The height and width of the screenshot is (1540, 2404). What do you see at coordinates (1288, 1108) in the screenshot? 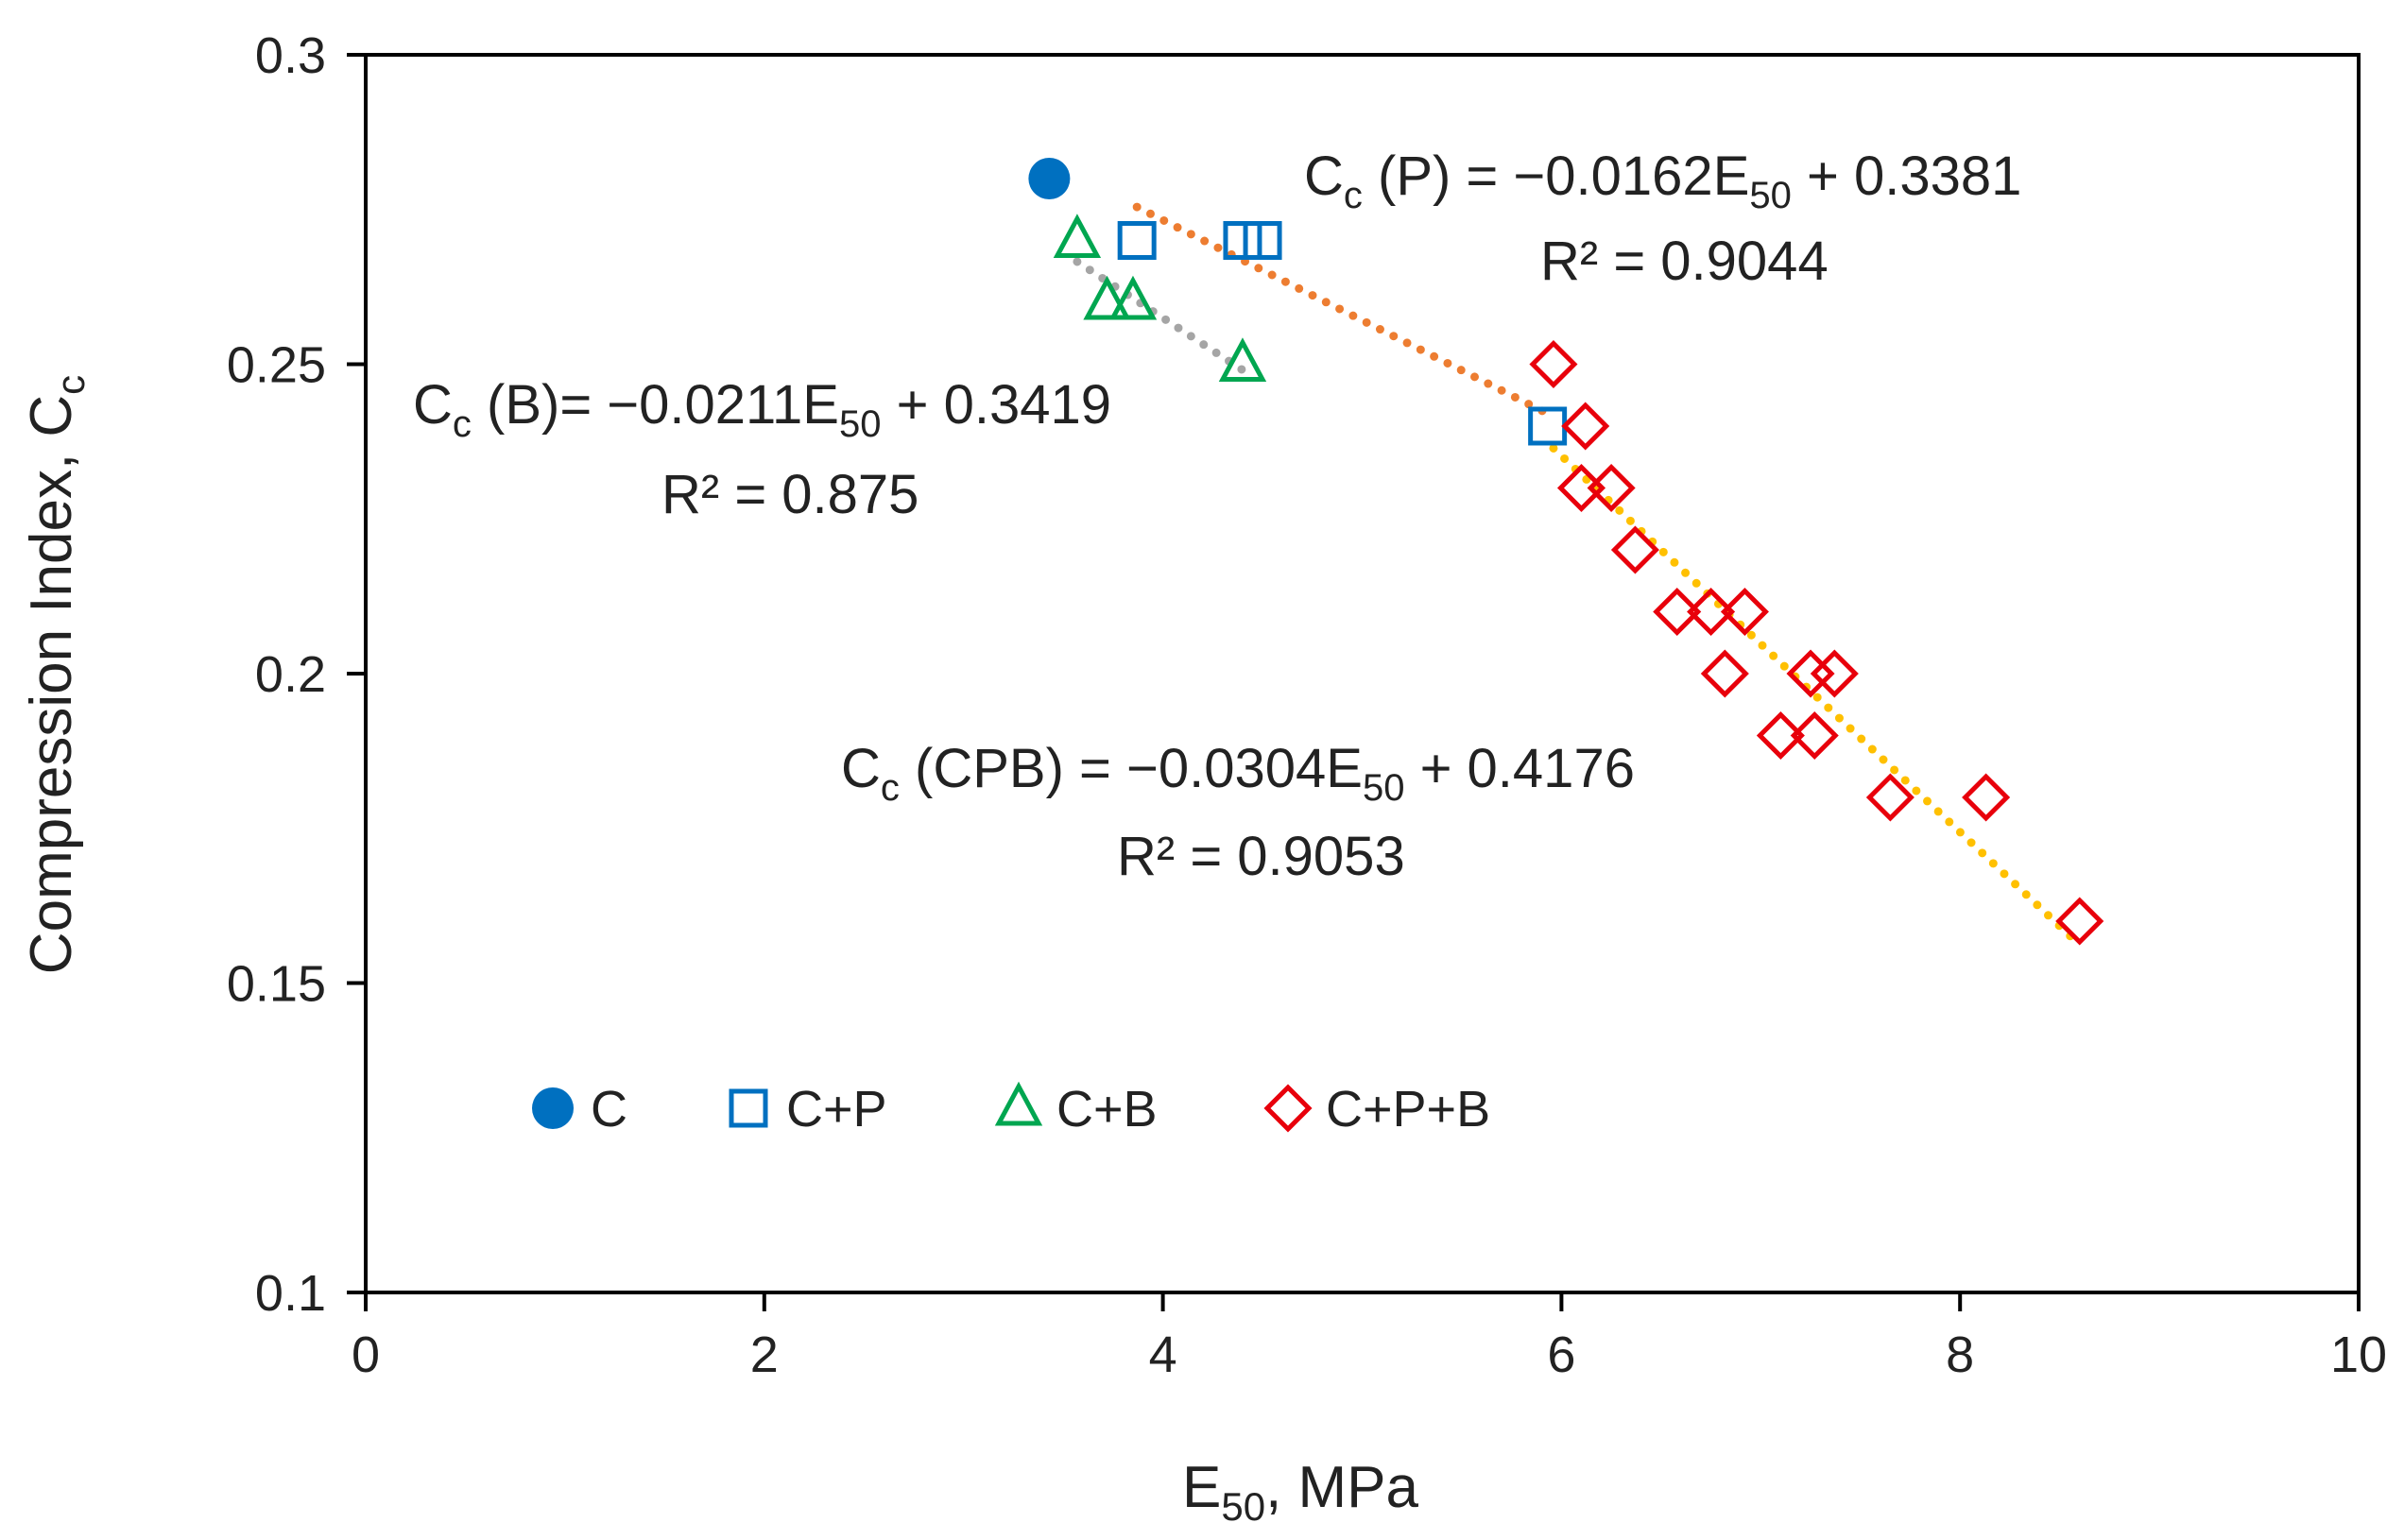
I see `legend-marker-cpb` at bounding box center [1288, 1108].